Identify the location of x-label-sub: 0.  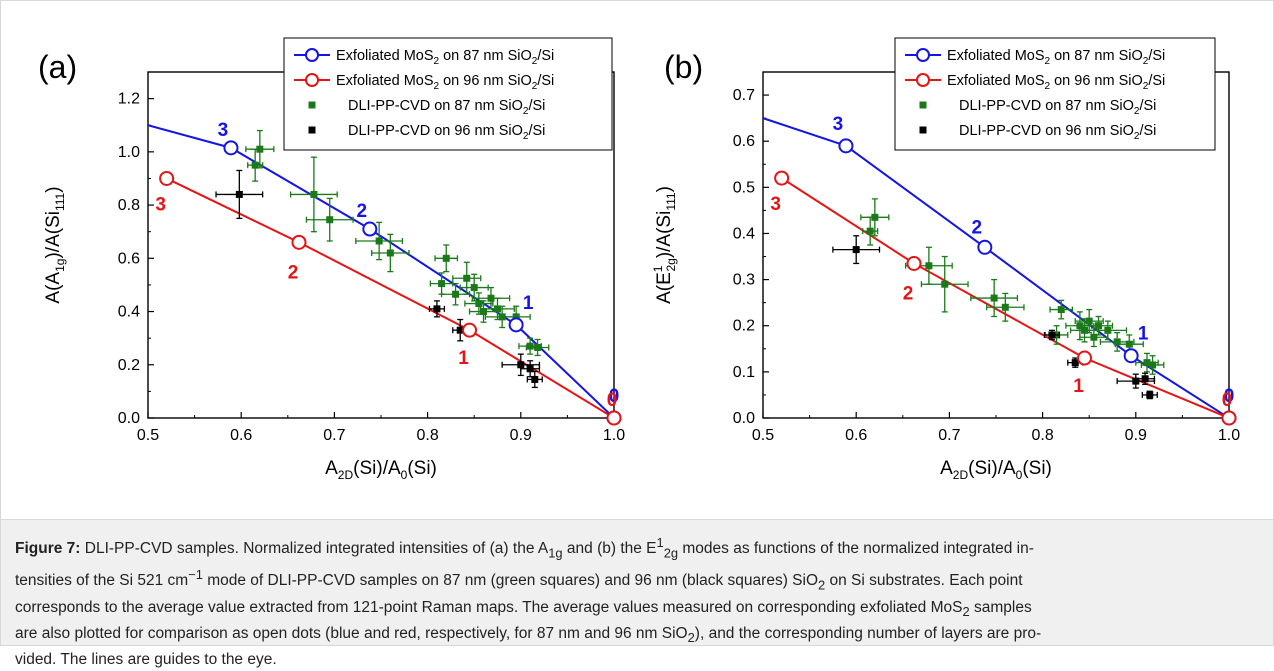
(1019, 475).